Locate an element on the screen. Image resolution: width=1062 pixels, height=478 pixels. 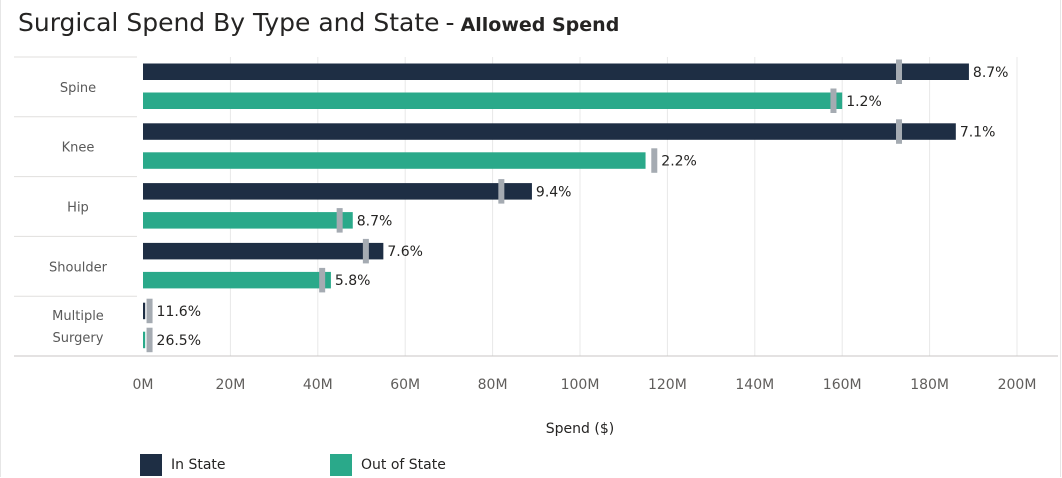
marker-in-state-shoulder is located at coordinates (365, 251).